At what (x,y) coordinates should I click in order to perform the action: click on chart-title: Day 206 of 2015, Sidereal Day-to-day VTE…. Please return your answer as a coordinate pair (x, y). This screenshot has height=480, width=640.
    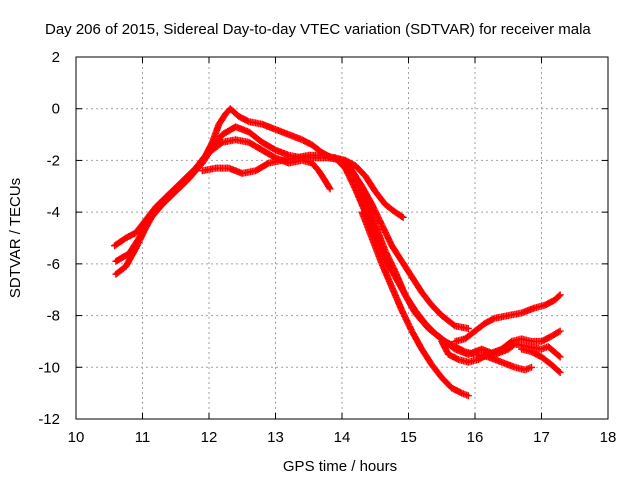
    Looking at the image, I should click on (318, 29).